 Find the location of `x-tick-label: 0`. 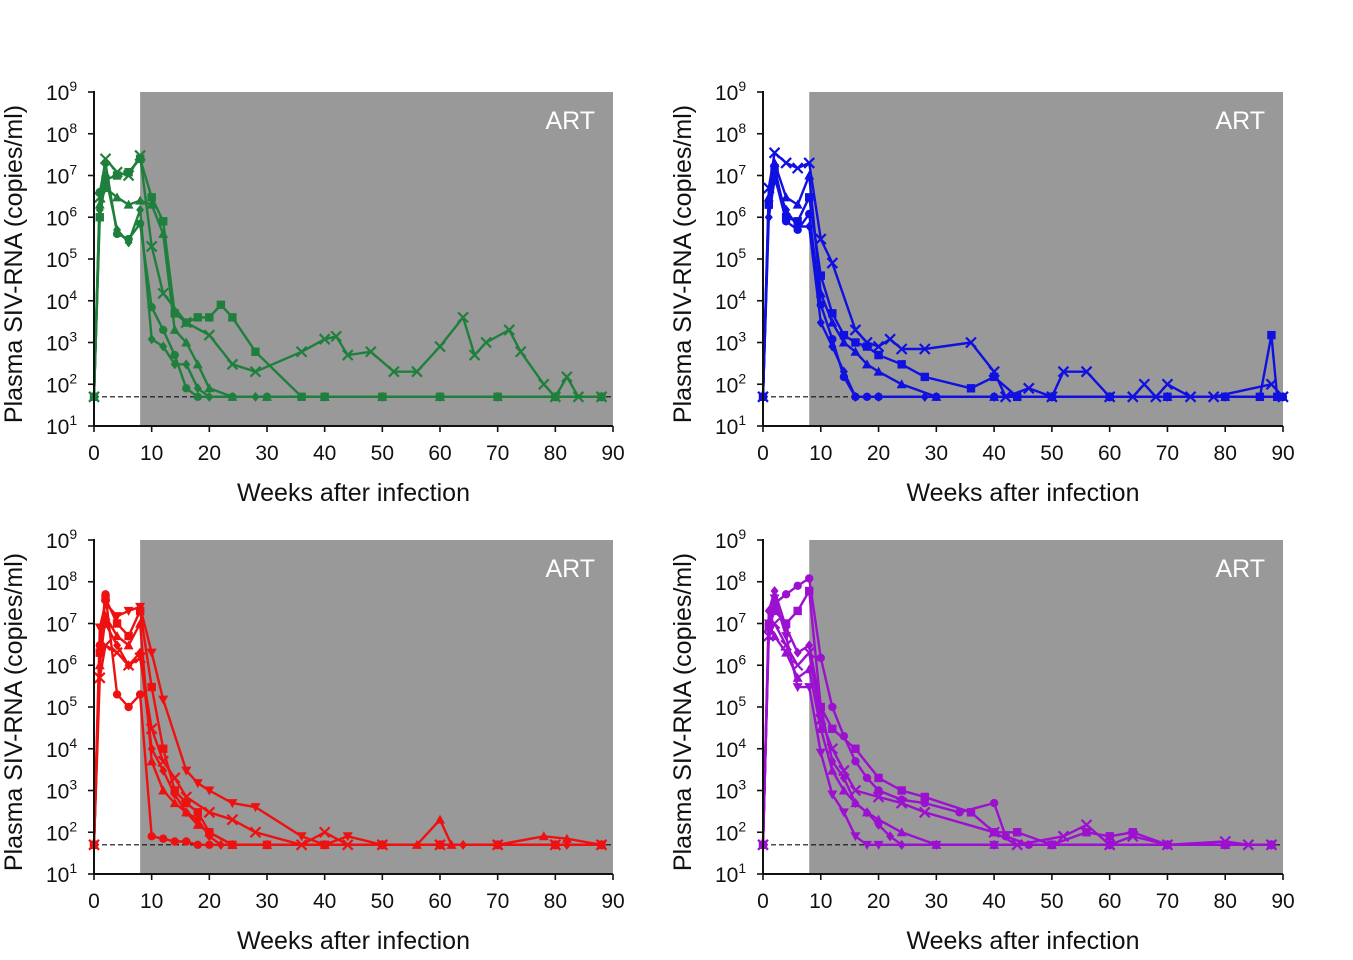

x-tick-label: 0 is located at coordinates (94, 453).